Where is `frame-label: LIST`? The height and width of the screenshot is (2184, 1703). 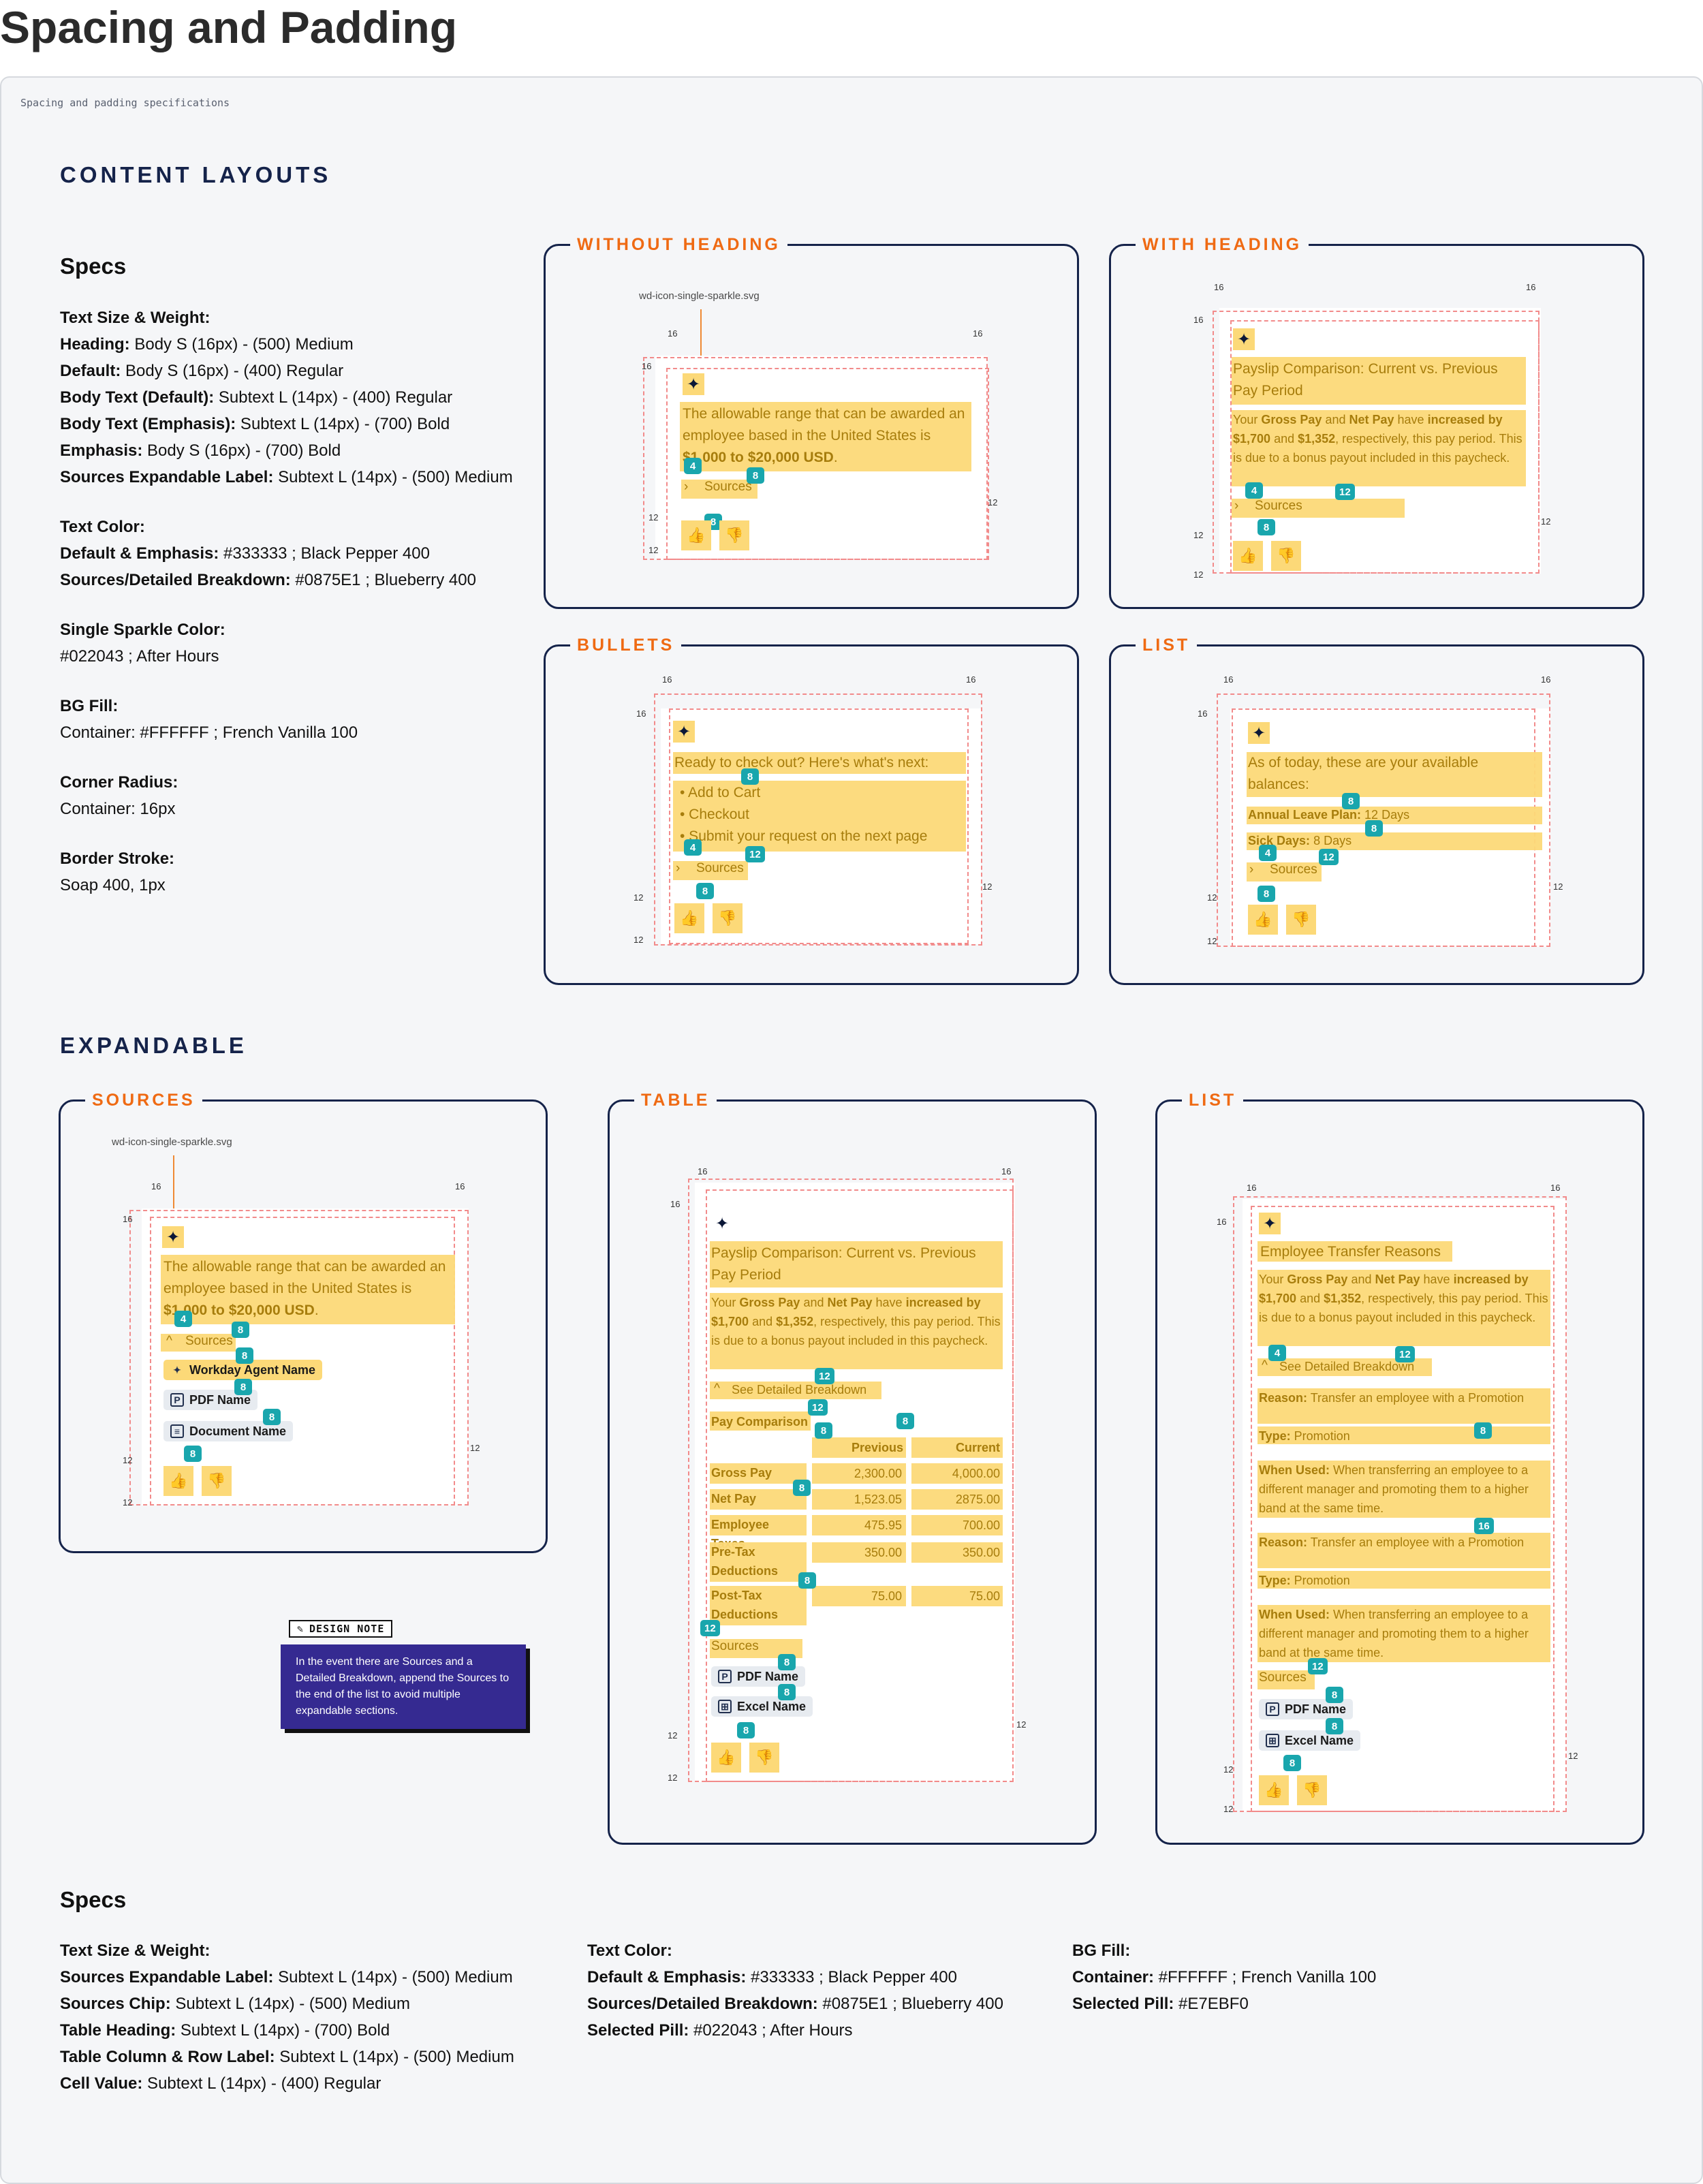 frame-label: LIST is located at coordinates (1213, 1100).